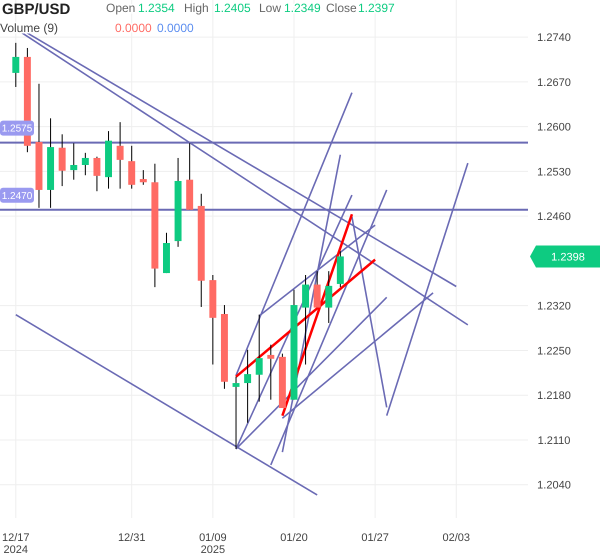  What do you see at coordinates (121, 8) in the screenshot?
I see `annotation: Open` at bounding box center [121, 8].